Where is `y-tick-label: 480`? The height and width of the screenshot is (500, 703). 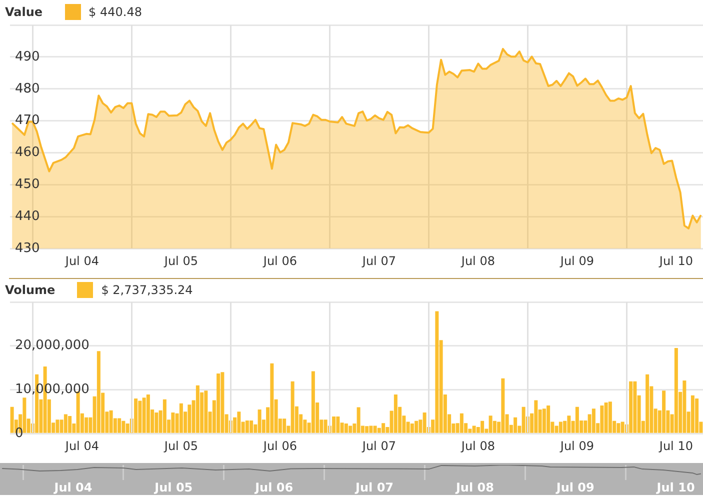 y-tick-label: 480 is located at coordinates (27, 88).